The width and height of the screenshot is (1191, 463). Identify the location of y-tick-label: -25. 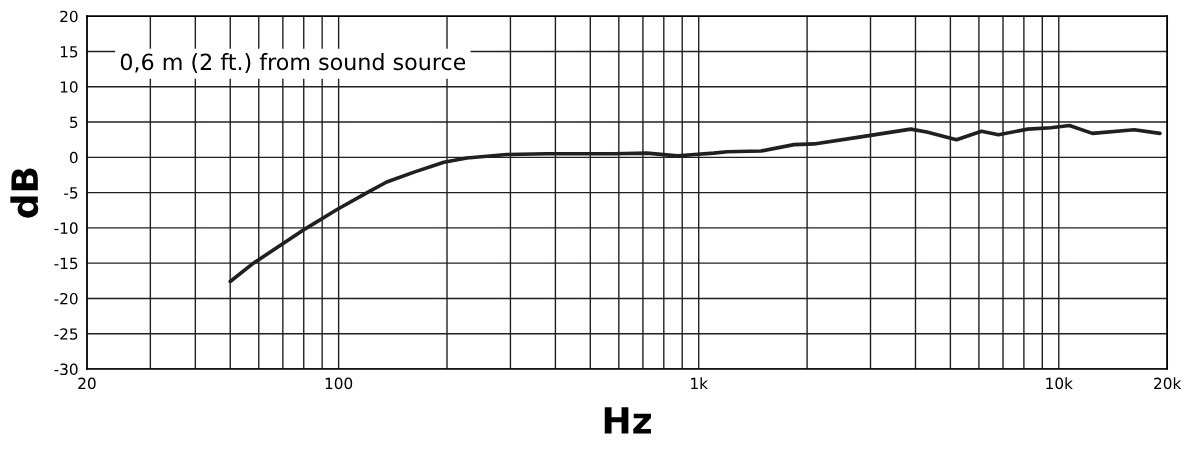
(66, 334).